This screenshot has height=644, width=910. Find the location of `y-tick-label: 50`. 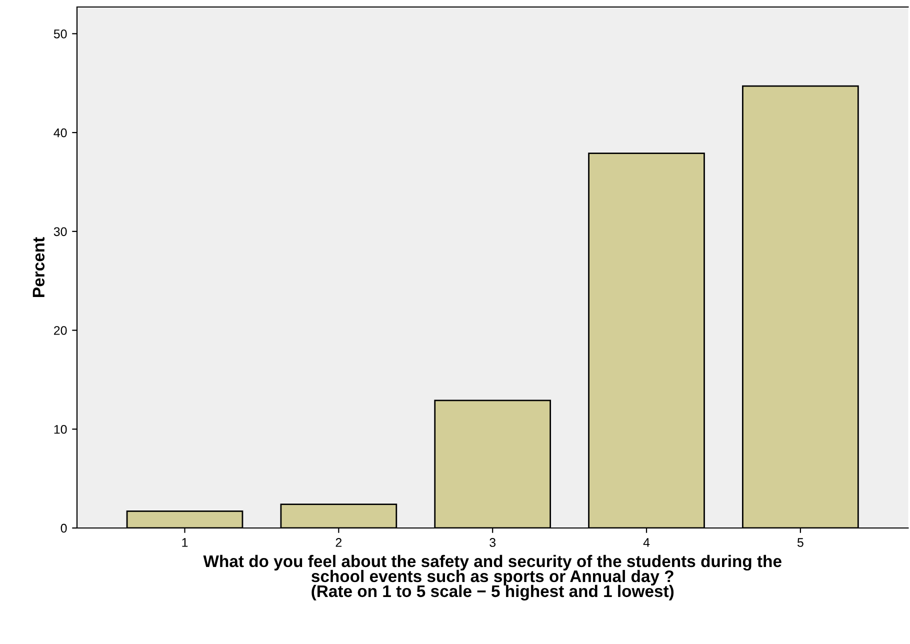

y-tick-label: 50 is located at coordinates (60, 33).